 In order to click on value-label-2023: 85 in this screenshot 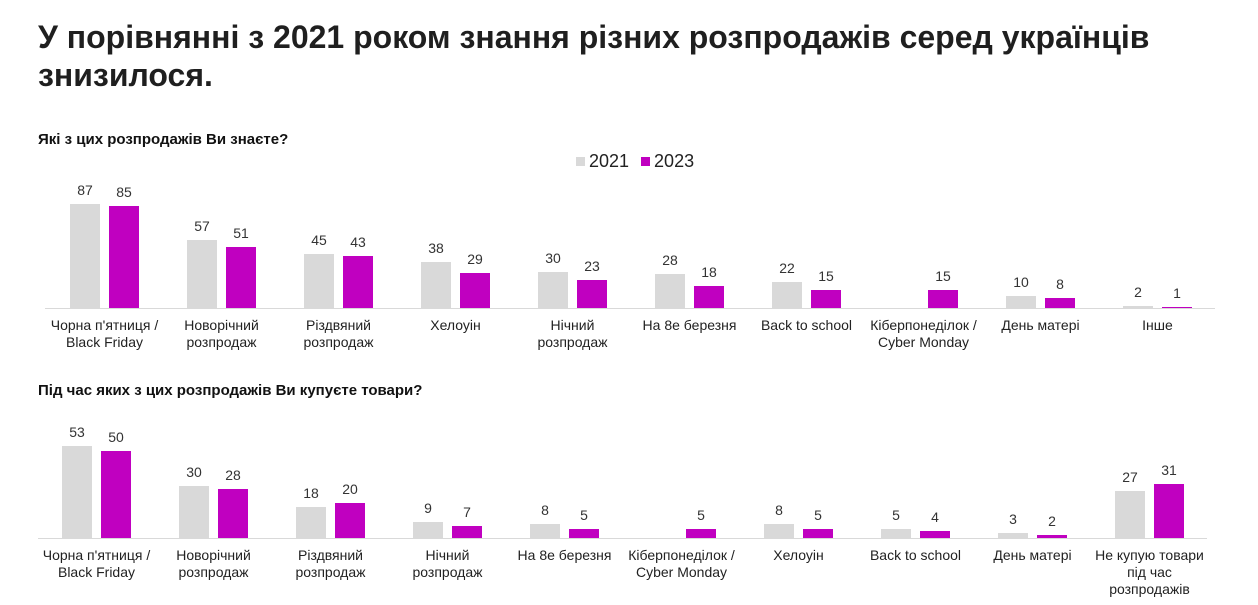, I will do `click(124, 192)`.